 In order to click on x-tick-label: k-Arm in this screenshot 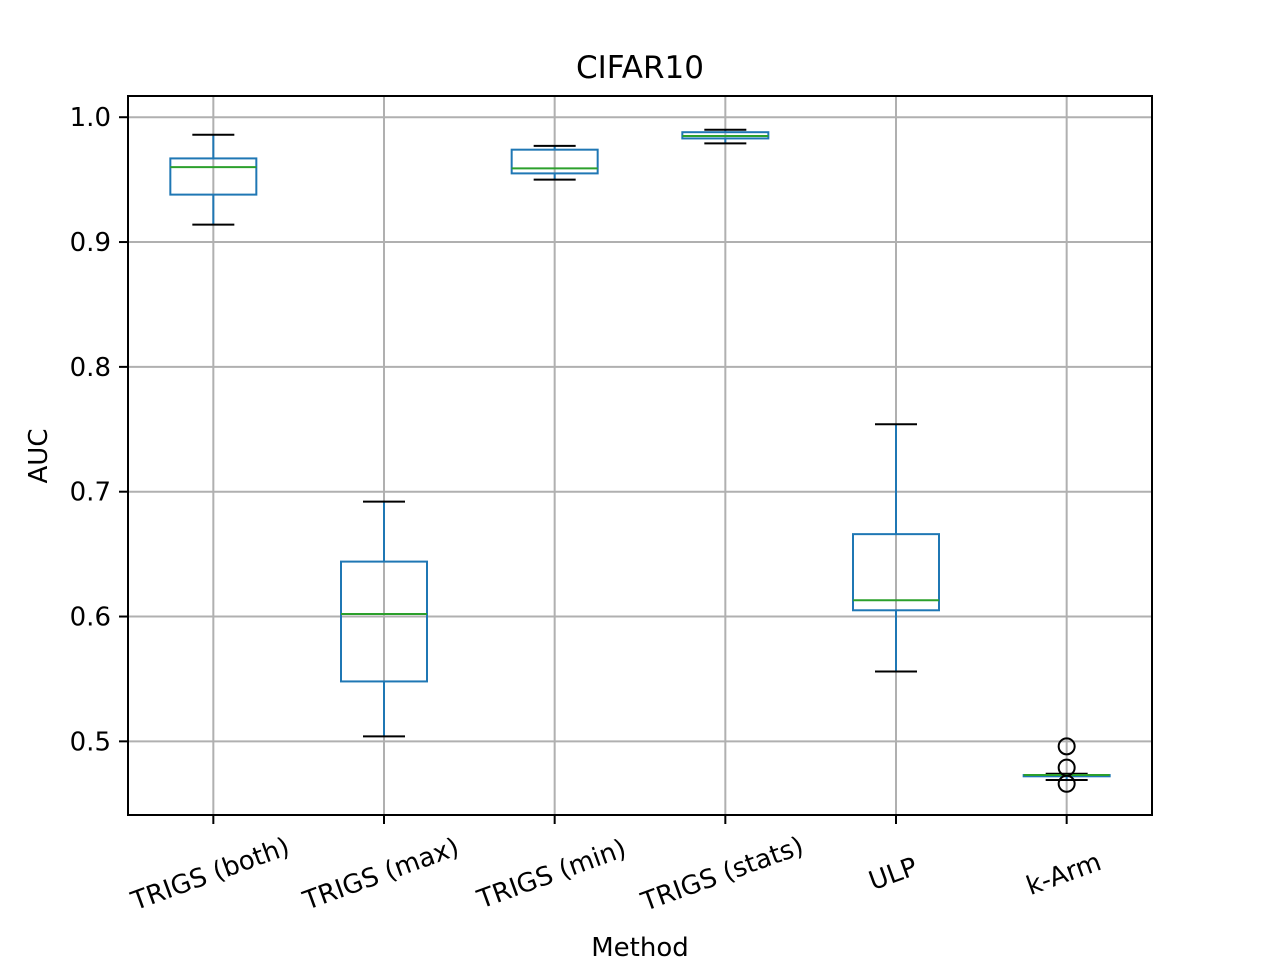, I will do `click(1064, 874)`.